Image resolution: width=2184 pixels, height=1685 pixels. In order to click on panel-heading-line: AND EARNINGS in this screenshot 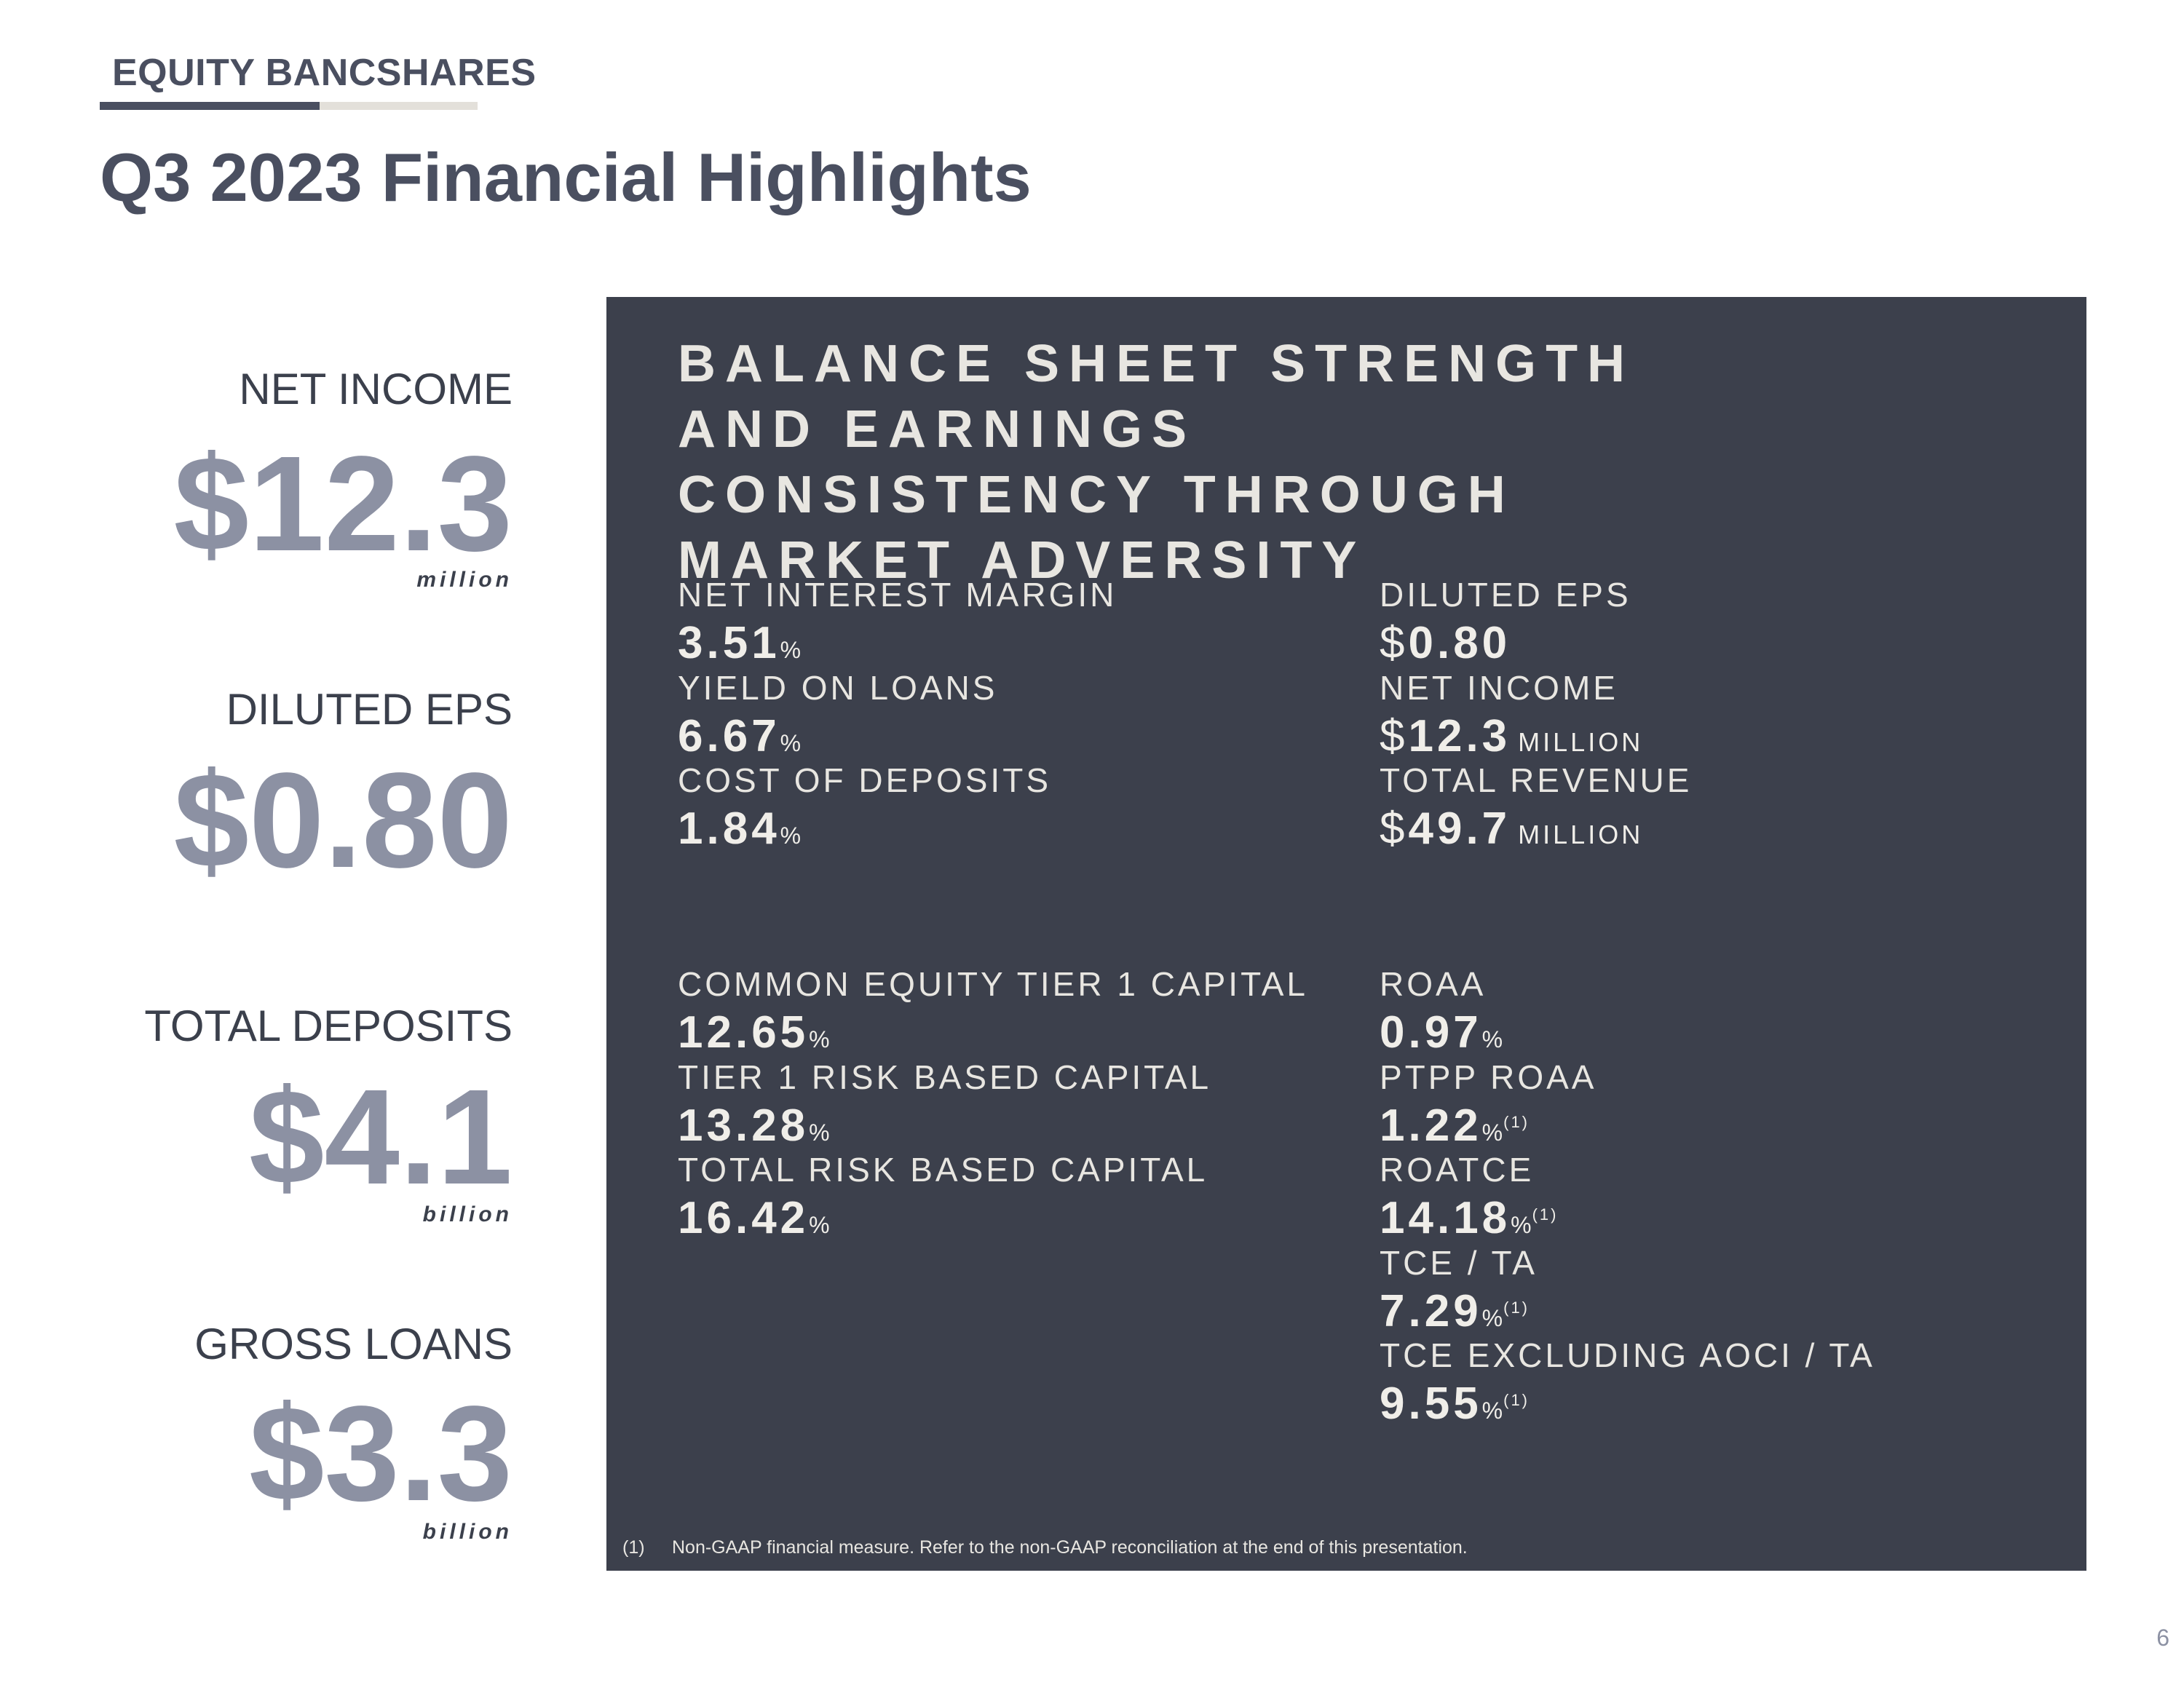, I will do `click(937, 429)`.